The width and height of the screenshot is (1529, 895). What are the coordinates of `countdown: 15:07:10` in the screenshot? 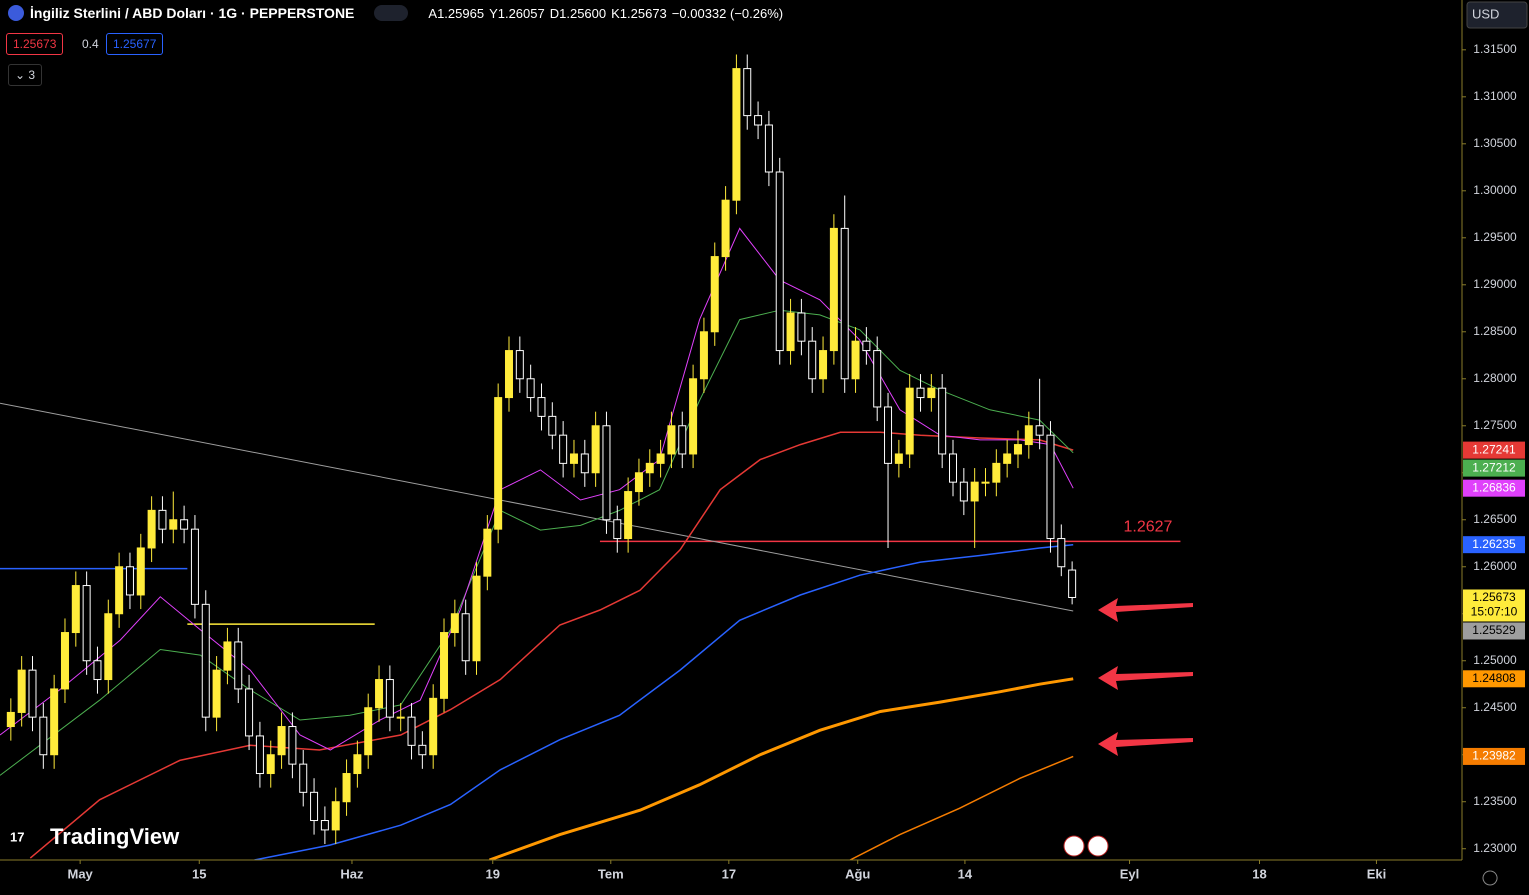 It's located at (1494, 612).